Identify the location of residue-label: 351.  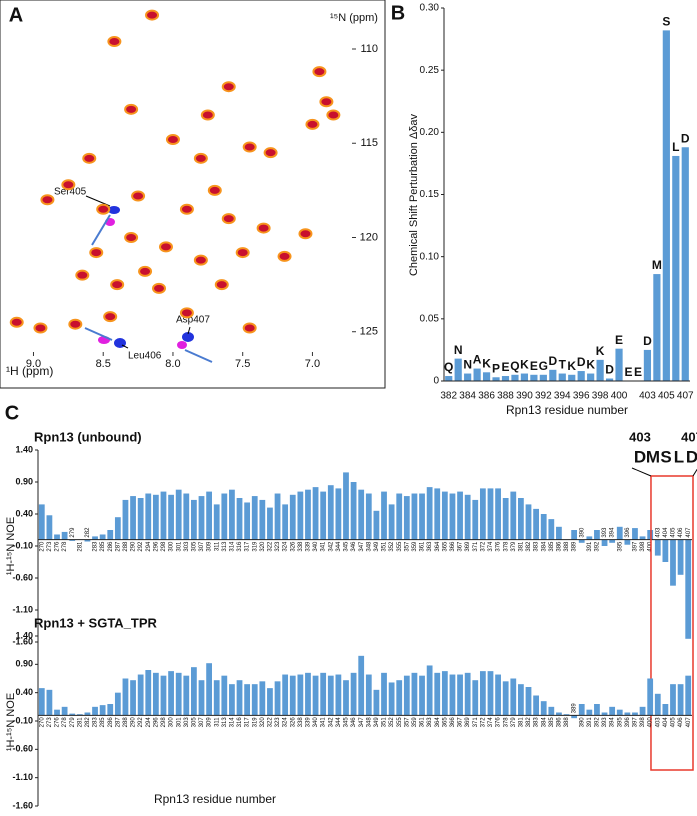
(385, 722).